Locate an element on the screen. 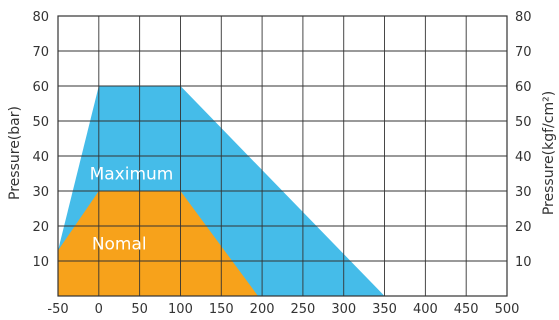  x-tick-label: 300 is located at coordinates (343, 309).